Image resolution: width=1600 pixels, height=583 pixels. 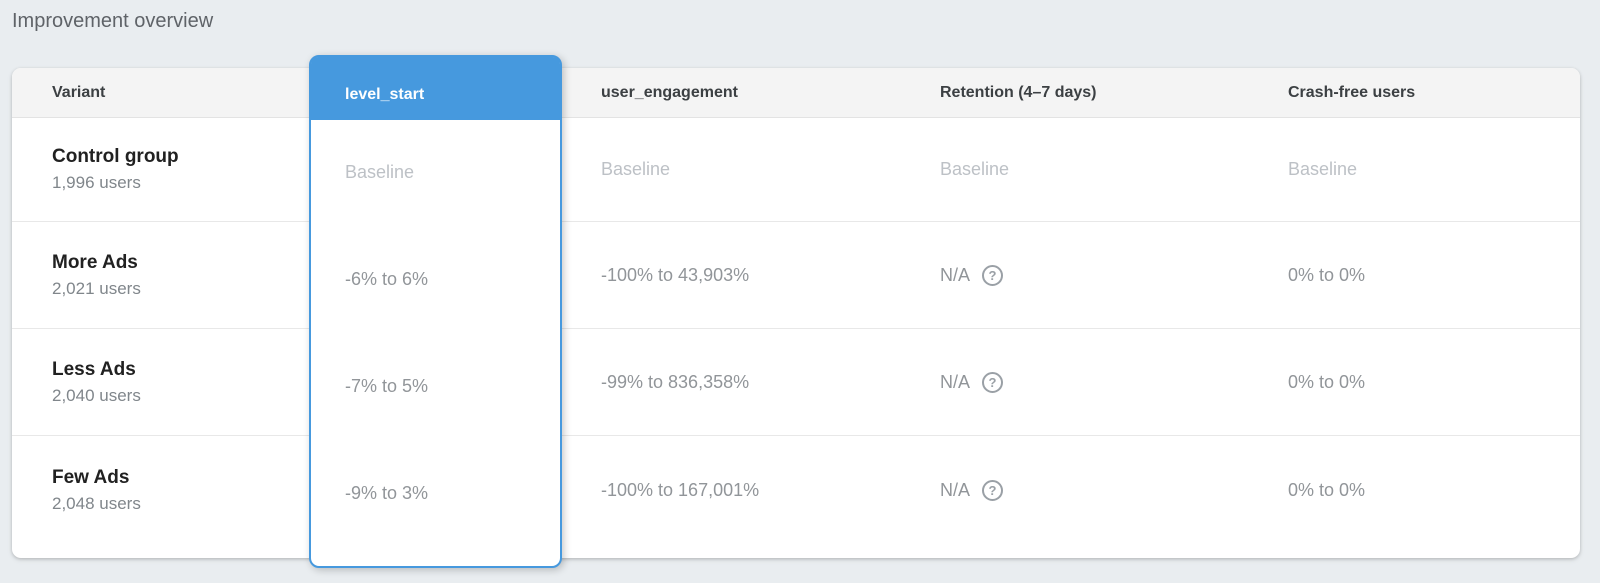 What do you see at coordinates (385, 94) in the screenshot?
I see `column-header-level-start-label: level_start` at bounding box center [385, 94].